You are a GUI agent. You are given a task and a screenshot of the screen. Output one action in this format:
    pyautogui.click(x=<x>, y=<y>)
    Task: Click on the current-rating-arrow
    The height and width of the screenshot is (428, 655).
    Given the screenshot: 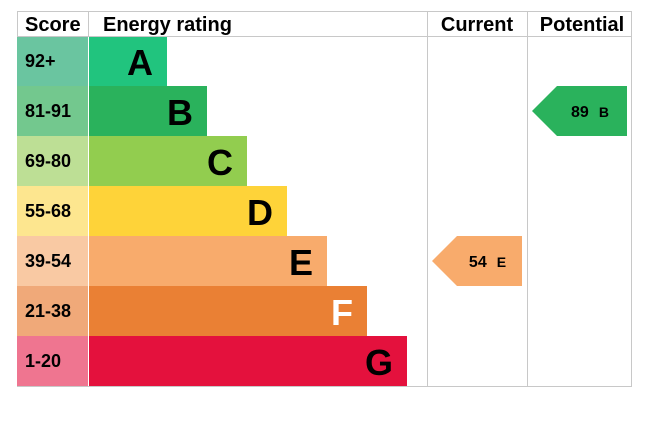 What is the action you would take?
    pyautogui.click(x=477, y=261)
    